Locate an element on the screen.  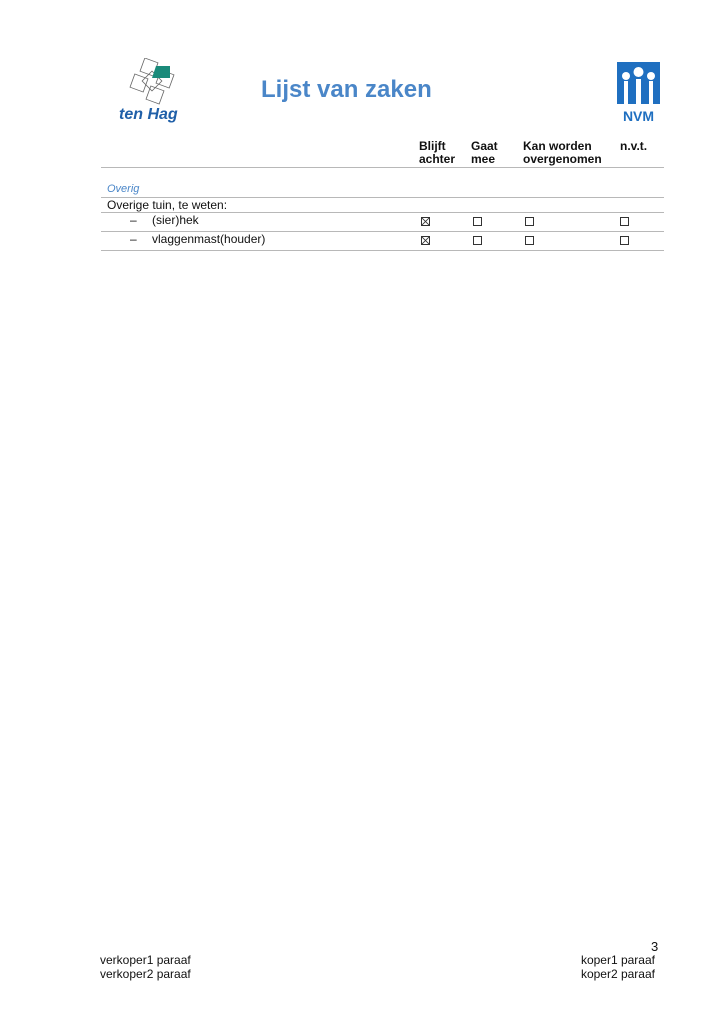
seller1-initials: verkoper1 paraaf is located at coordinates (145, 960).